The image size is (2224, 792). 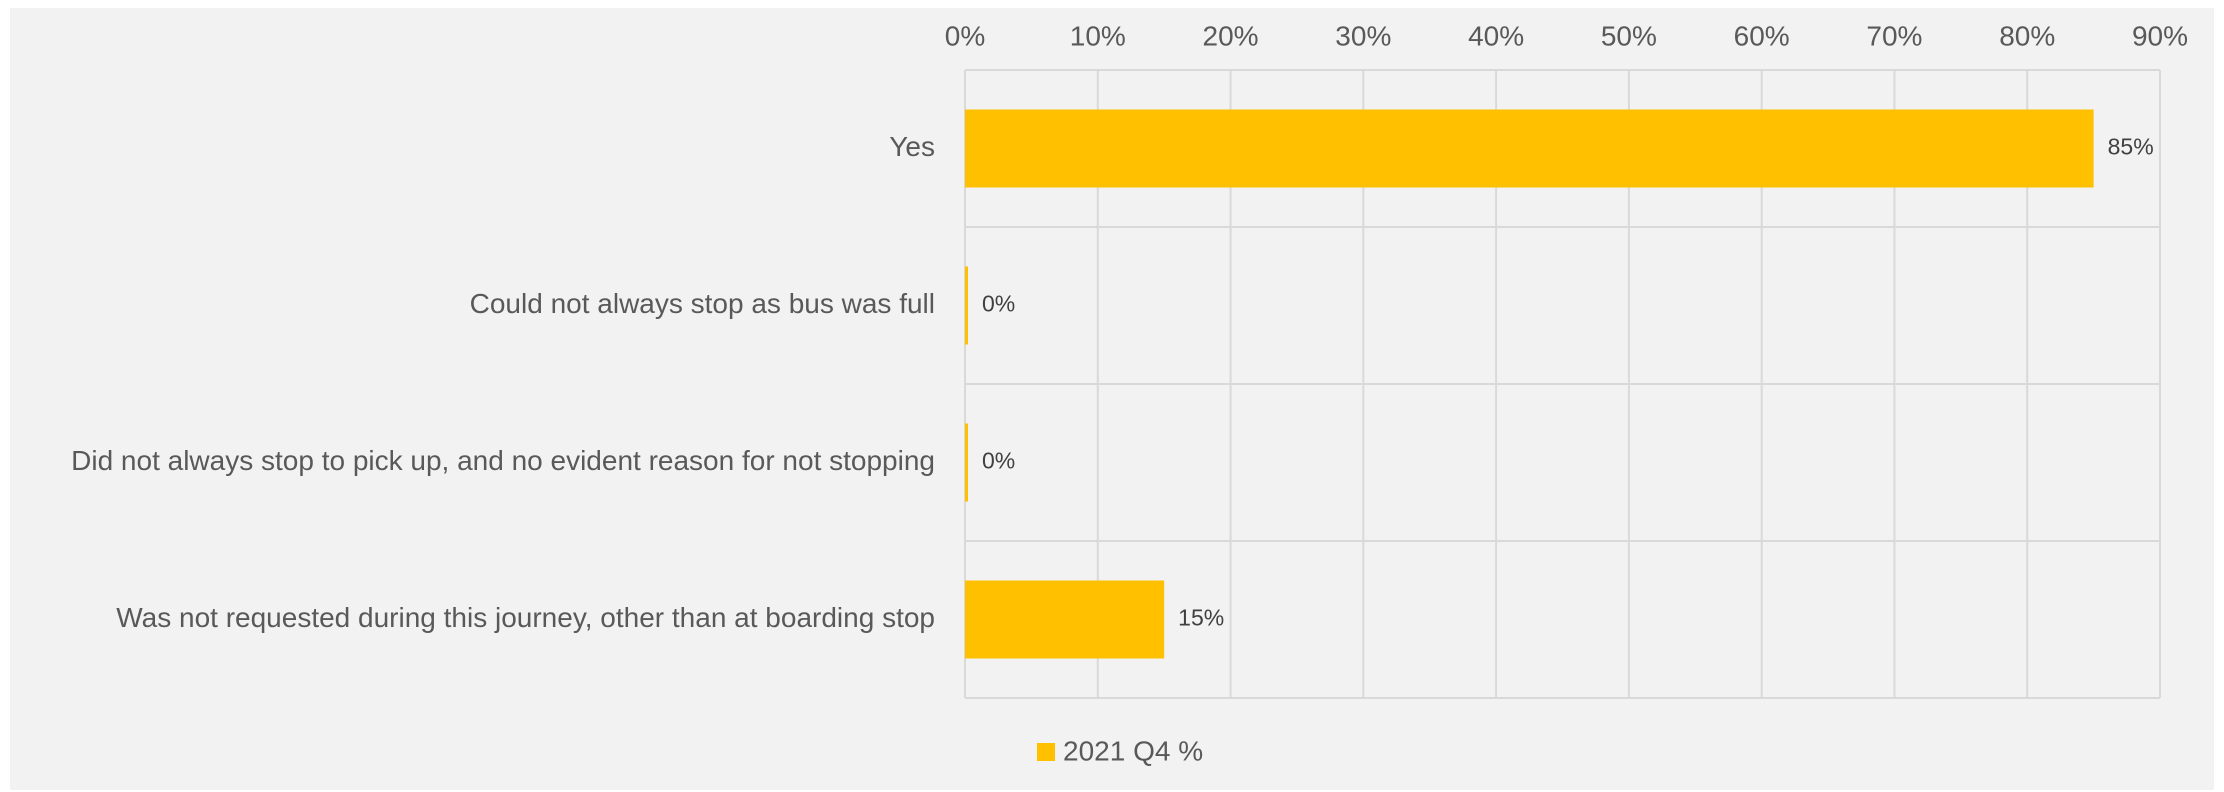 I want to click on x-tick-label: 80%, so click(x=2027, y=35).